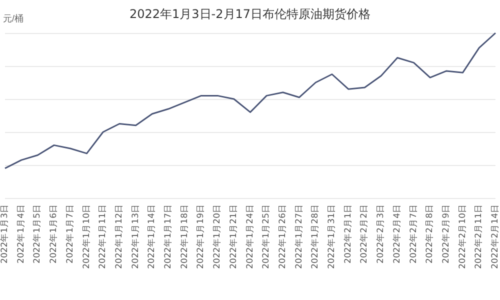 The height and width of the screenshot is (300, 500). I want to click on x-tick-label: 2022年1月5日, so click(37, 234).